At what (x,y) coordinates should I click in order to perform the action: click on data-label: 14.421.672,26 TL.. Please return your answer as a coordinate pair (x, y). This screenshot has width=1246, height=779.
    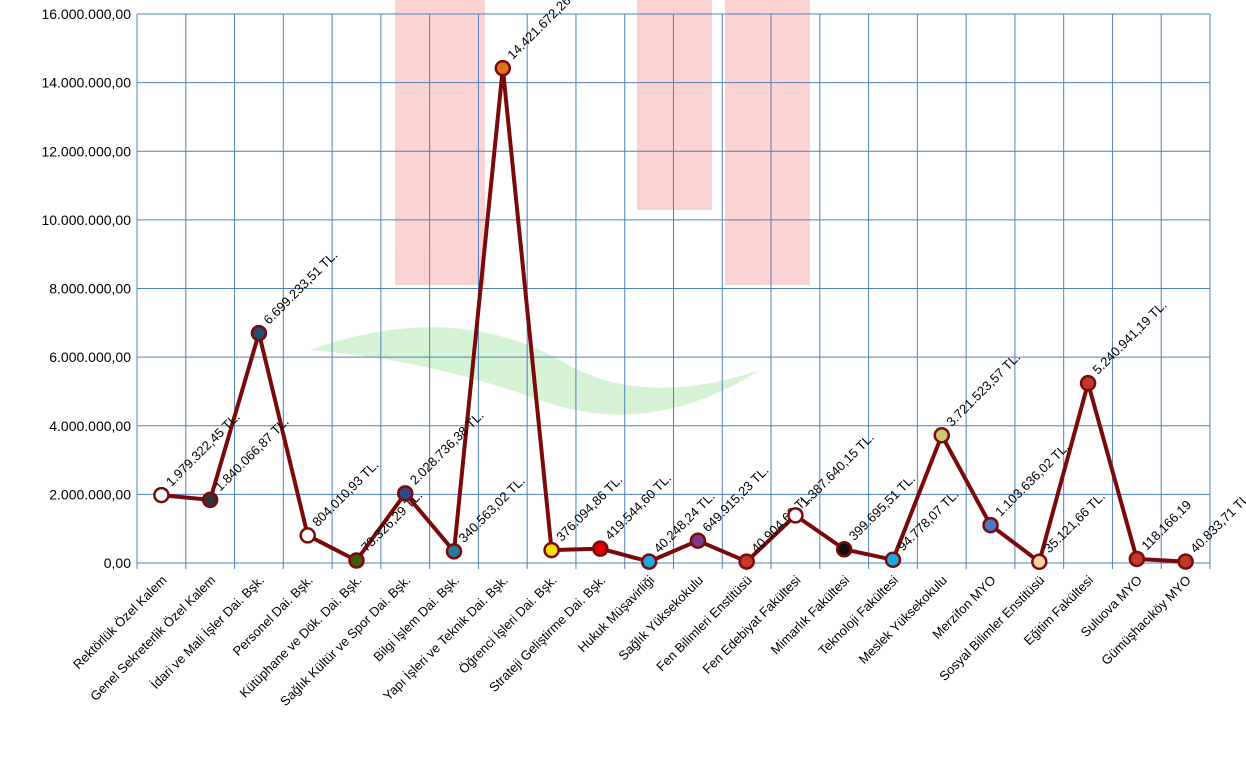
    Looking at the image, I should click on (546, 31).